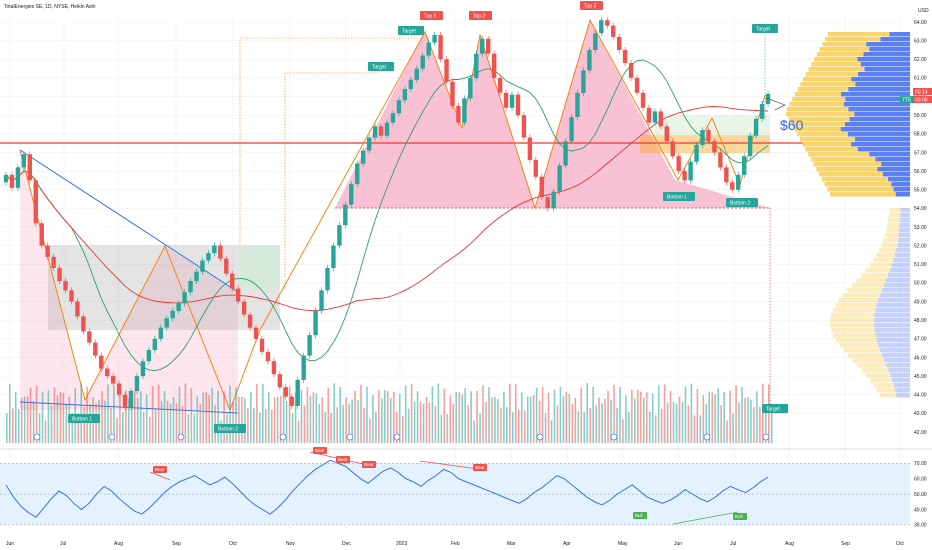 The image size is (932, 550). Describe the element at coordinates (920, 495) in the screenshot. I see `rsi-tick-label: 50.00` at that location.